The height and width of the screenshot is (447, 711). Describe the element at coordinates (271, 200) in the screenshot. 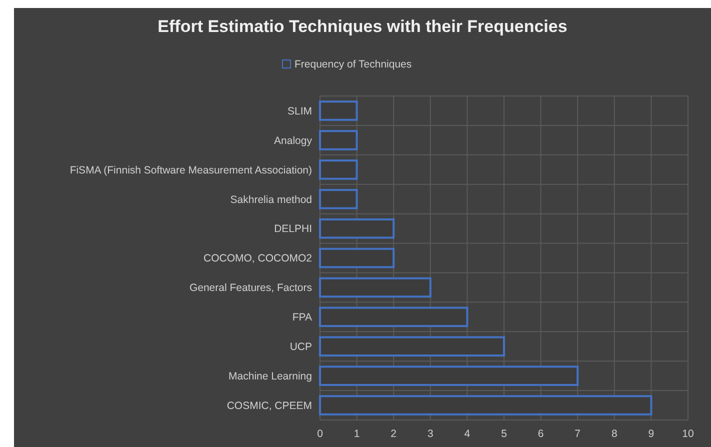

I see `y-tick-label: Sakhrelia method` at that location.